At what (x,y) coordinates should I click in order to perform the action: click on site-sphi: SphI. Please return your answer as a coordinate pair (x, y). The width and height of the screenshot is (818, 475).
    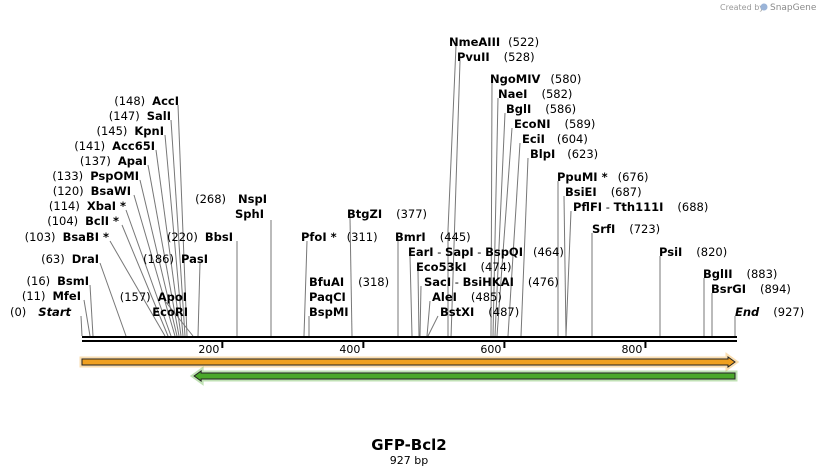
    Looking at the image, I should click on (249, 214).